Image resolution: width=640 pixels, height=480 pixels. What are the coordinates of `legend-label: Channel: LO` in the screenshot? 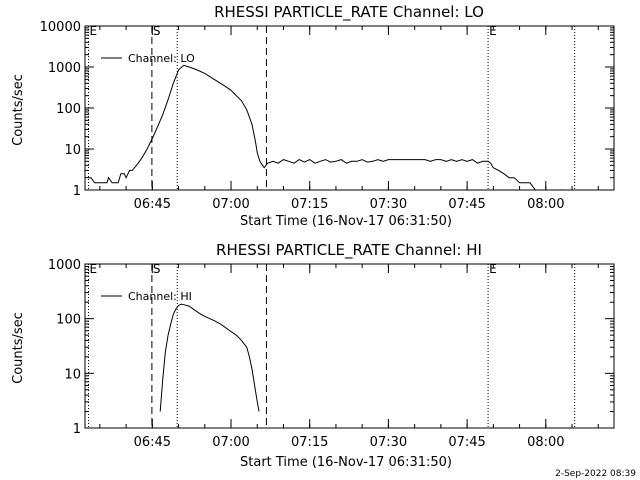 It's located at (161, 58).